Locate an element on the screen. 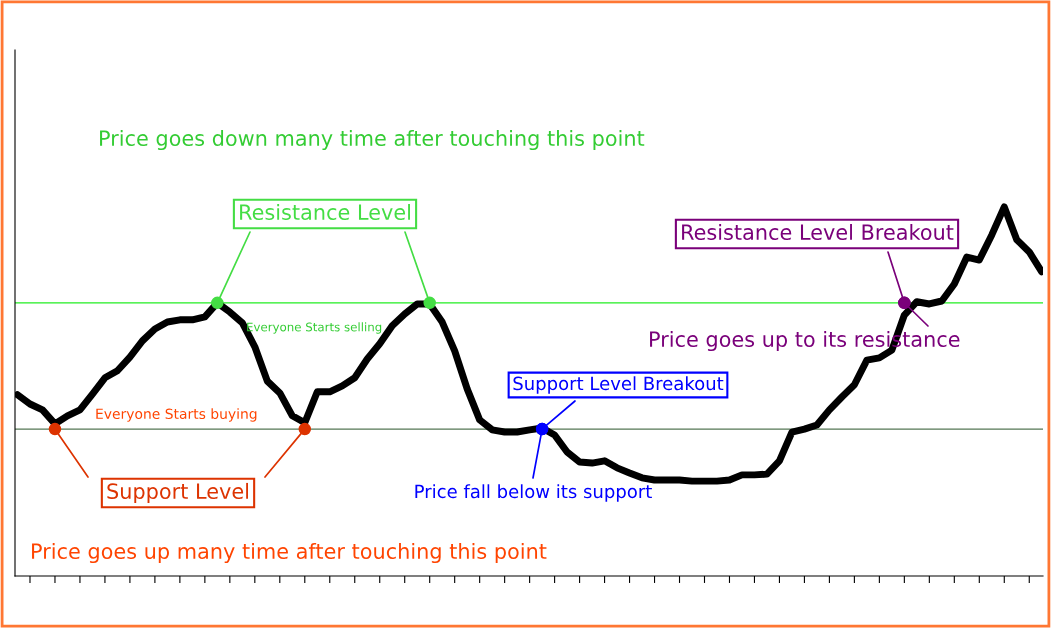 The width and height of the screenshot is (1051, 628). annotation: Everyone Starts buying is located at coordinates (176, 415).